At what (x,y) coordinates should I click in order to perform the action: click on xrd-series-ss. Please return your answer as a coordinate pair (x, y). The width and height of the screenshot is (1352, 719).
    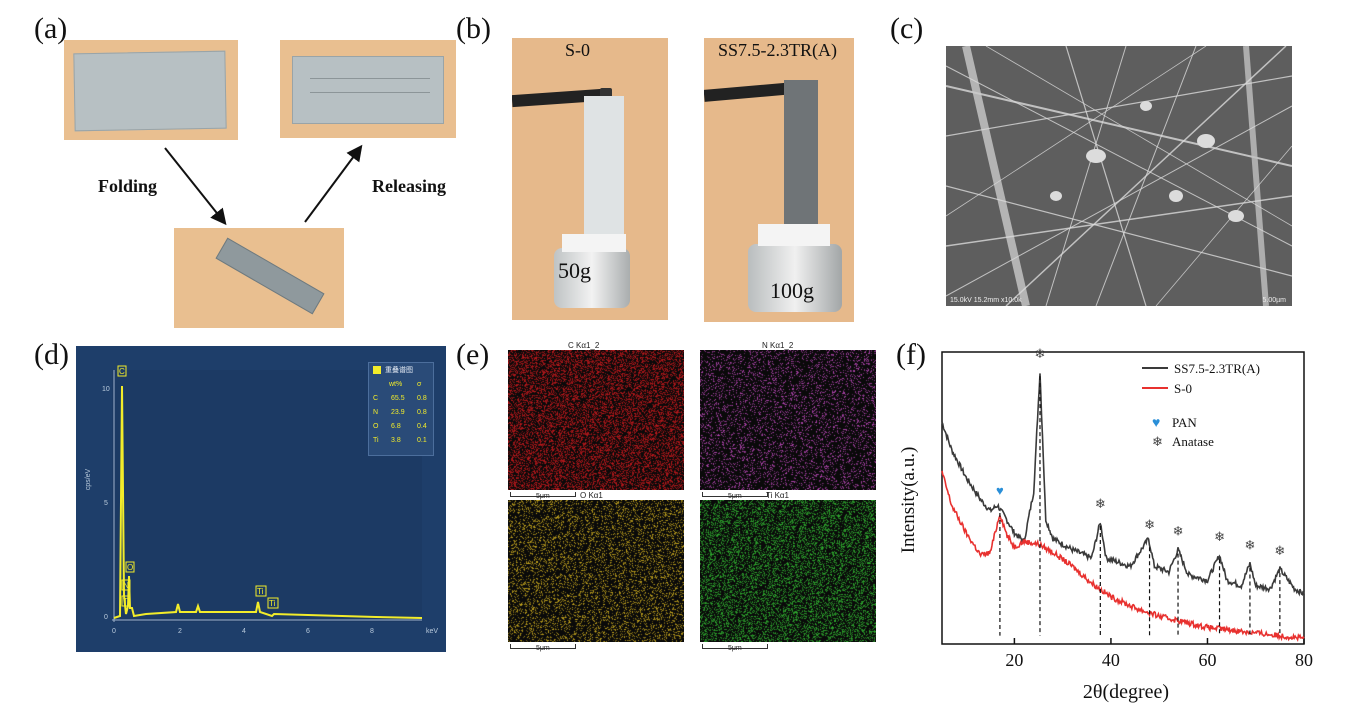
    Looking at the image, I should click on (1123, 485).